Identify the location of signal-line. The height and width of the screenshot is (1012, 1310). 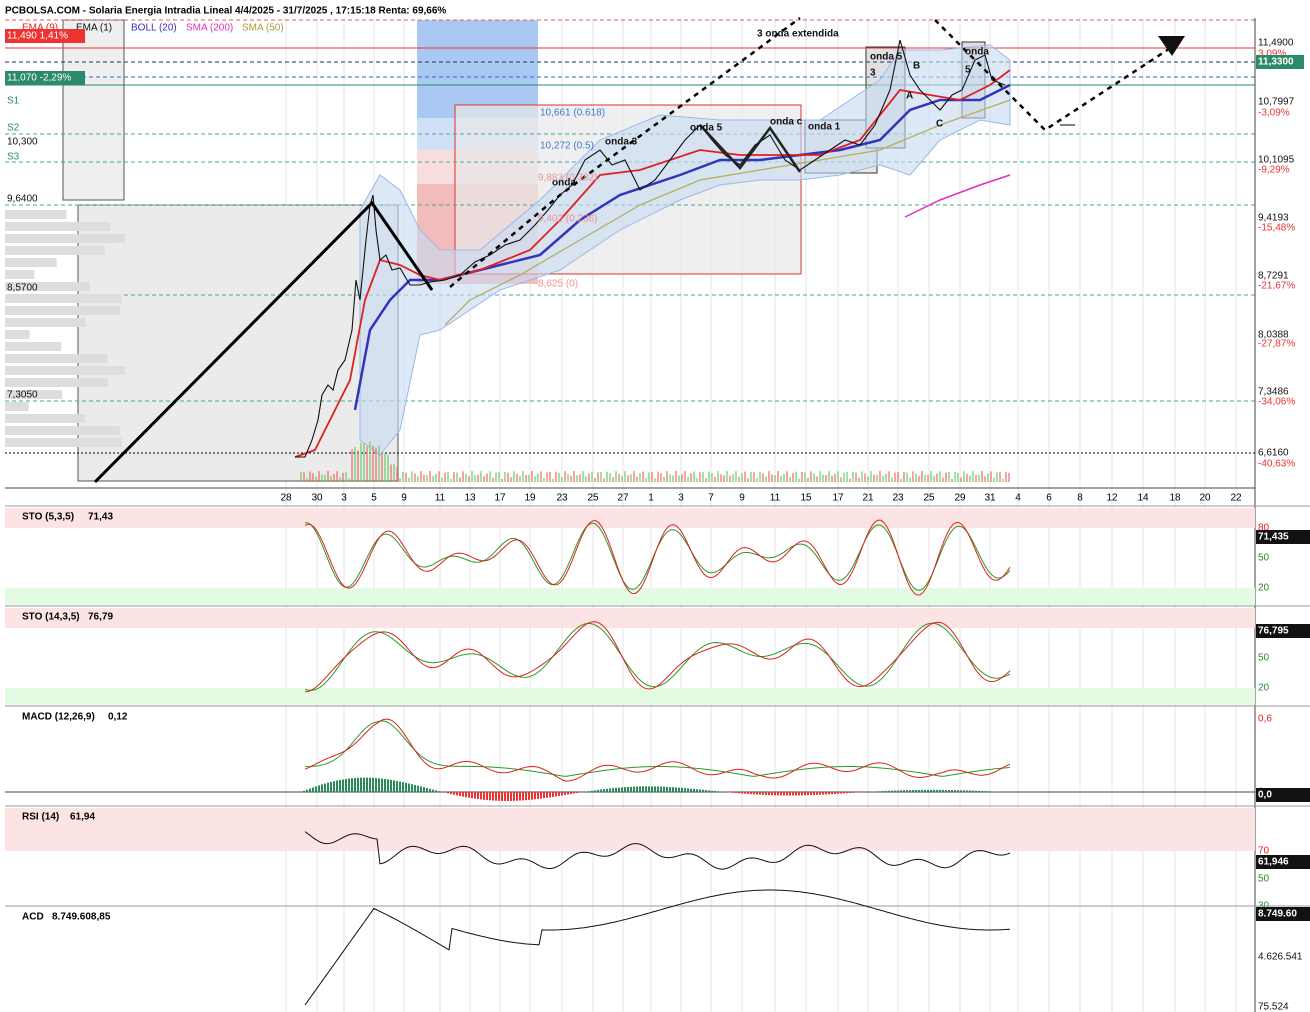
(657, 557).